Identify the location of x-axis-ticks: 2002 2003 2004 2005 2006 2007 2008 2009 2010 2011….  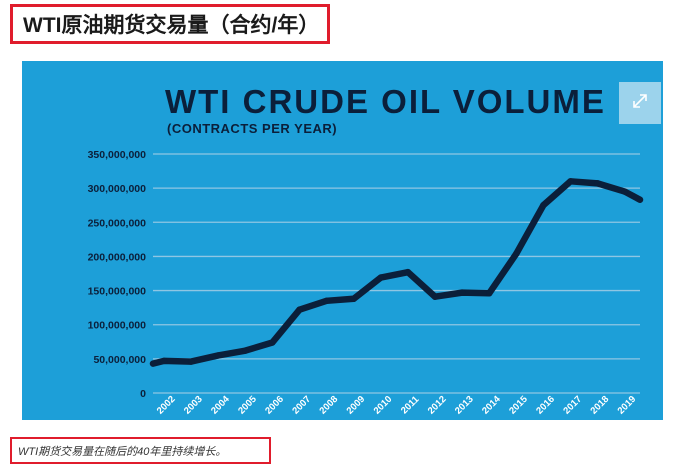
(396, 404).